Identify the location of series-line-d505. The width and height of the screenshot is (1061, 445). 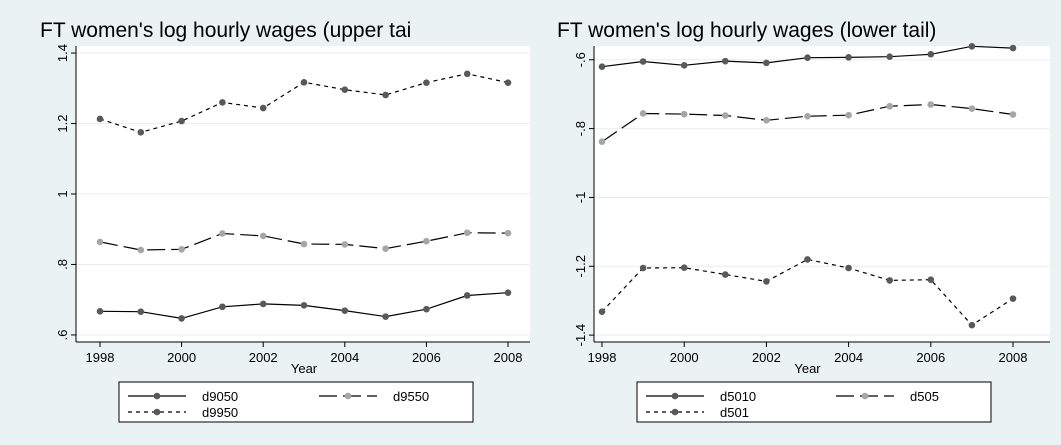
(807, 123).